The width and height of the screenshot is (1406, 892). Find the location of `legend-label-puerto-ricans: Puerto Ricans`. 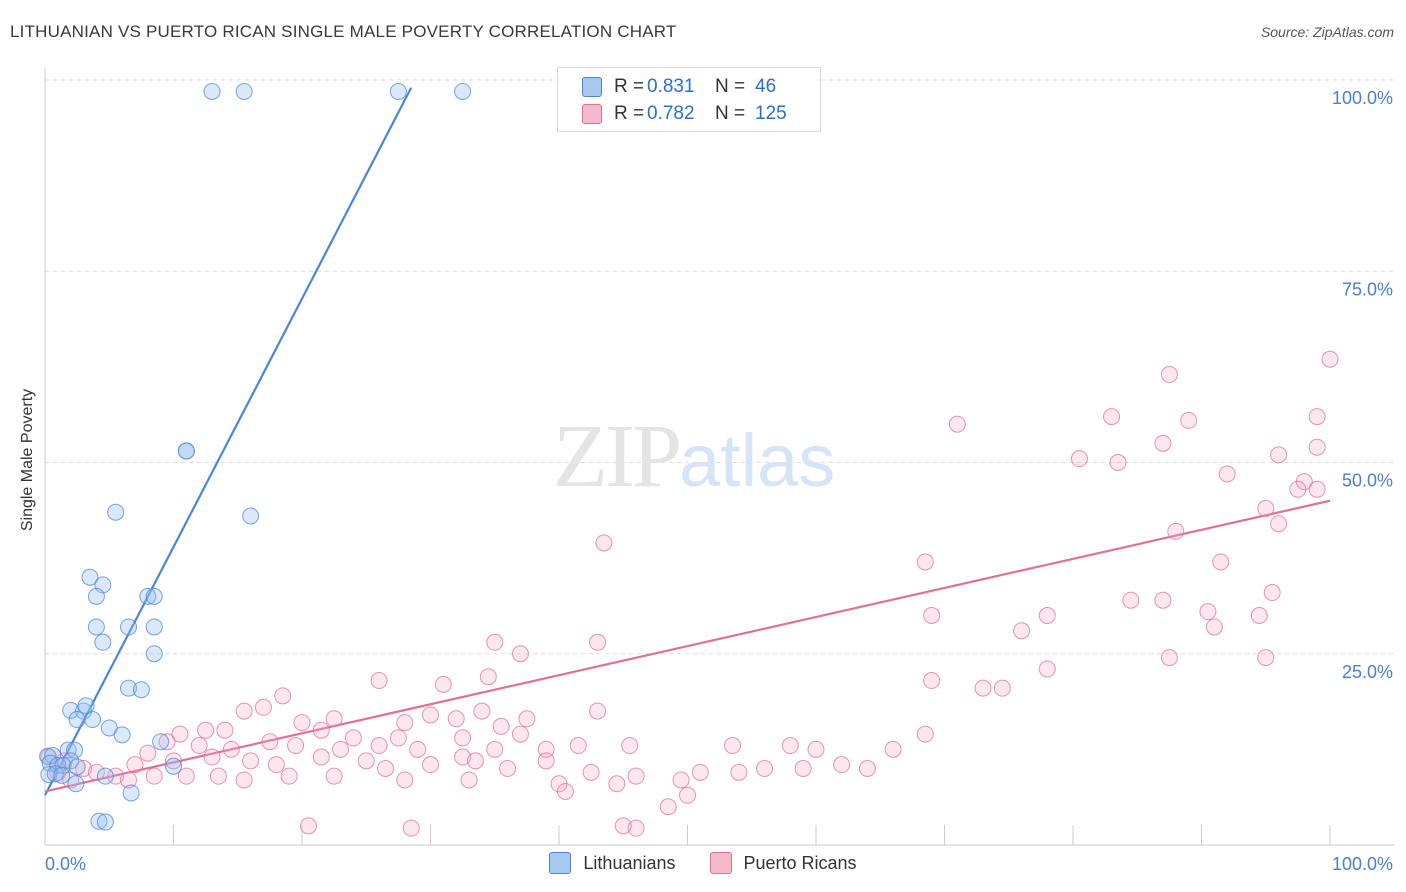

legend-label-puerto-ricans: Puerto Ricans is located at coordinates (800, 862).